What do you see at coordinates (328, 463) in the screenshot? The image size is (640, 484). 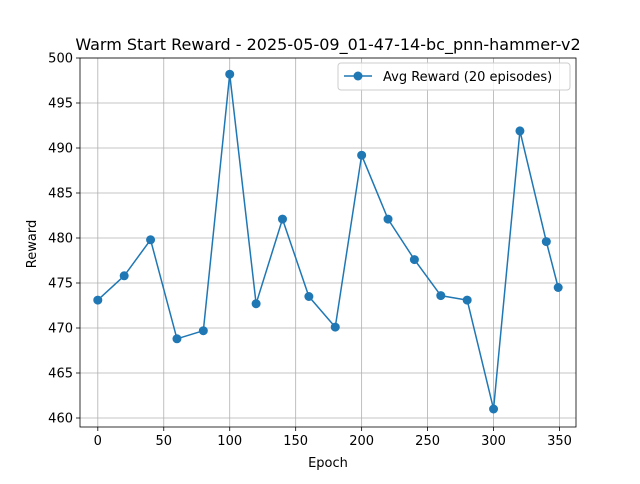 I see `x-axis-label: Epoch` at bounding box center [328, 463].